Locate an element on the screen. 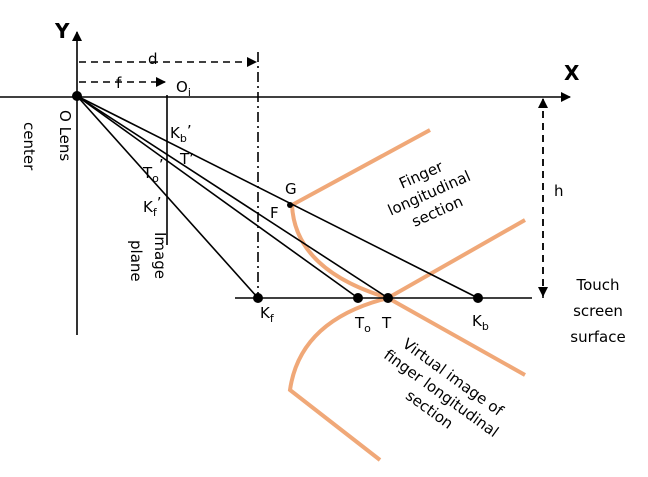  point-g-label: G is located at coordinates (291, 189).